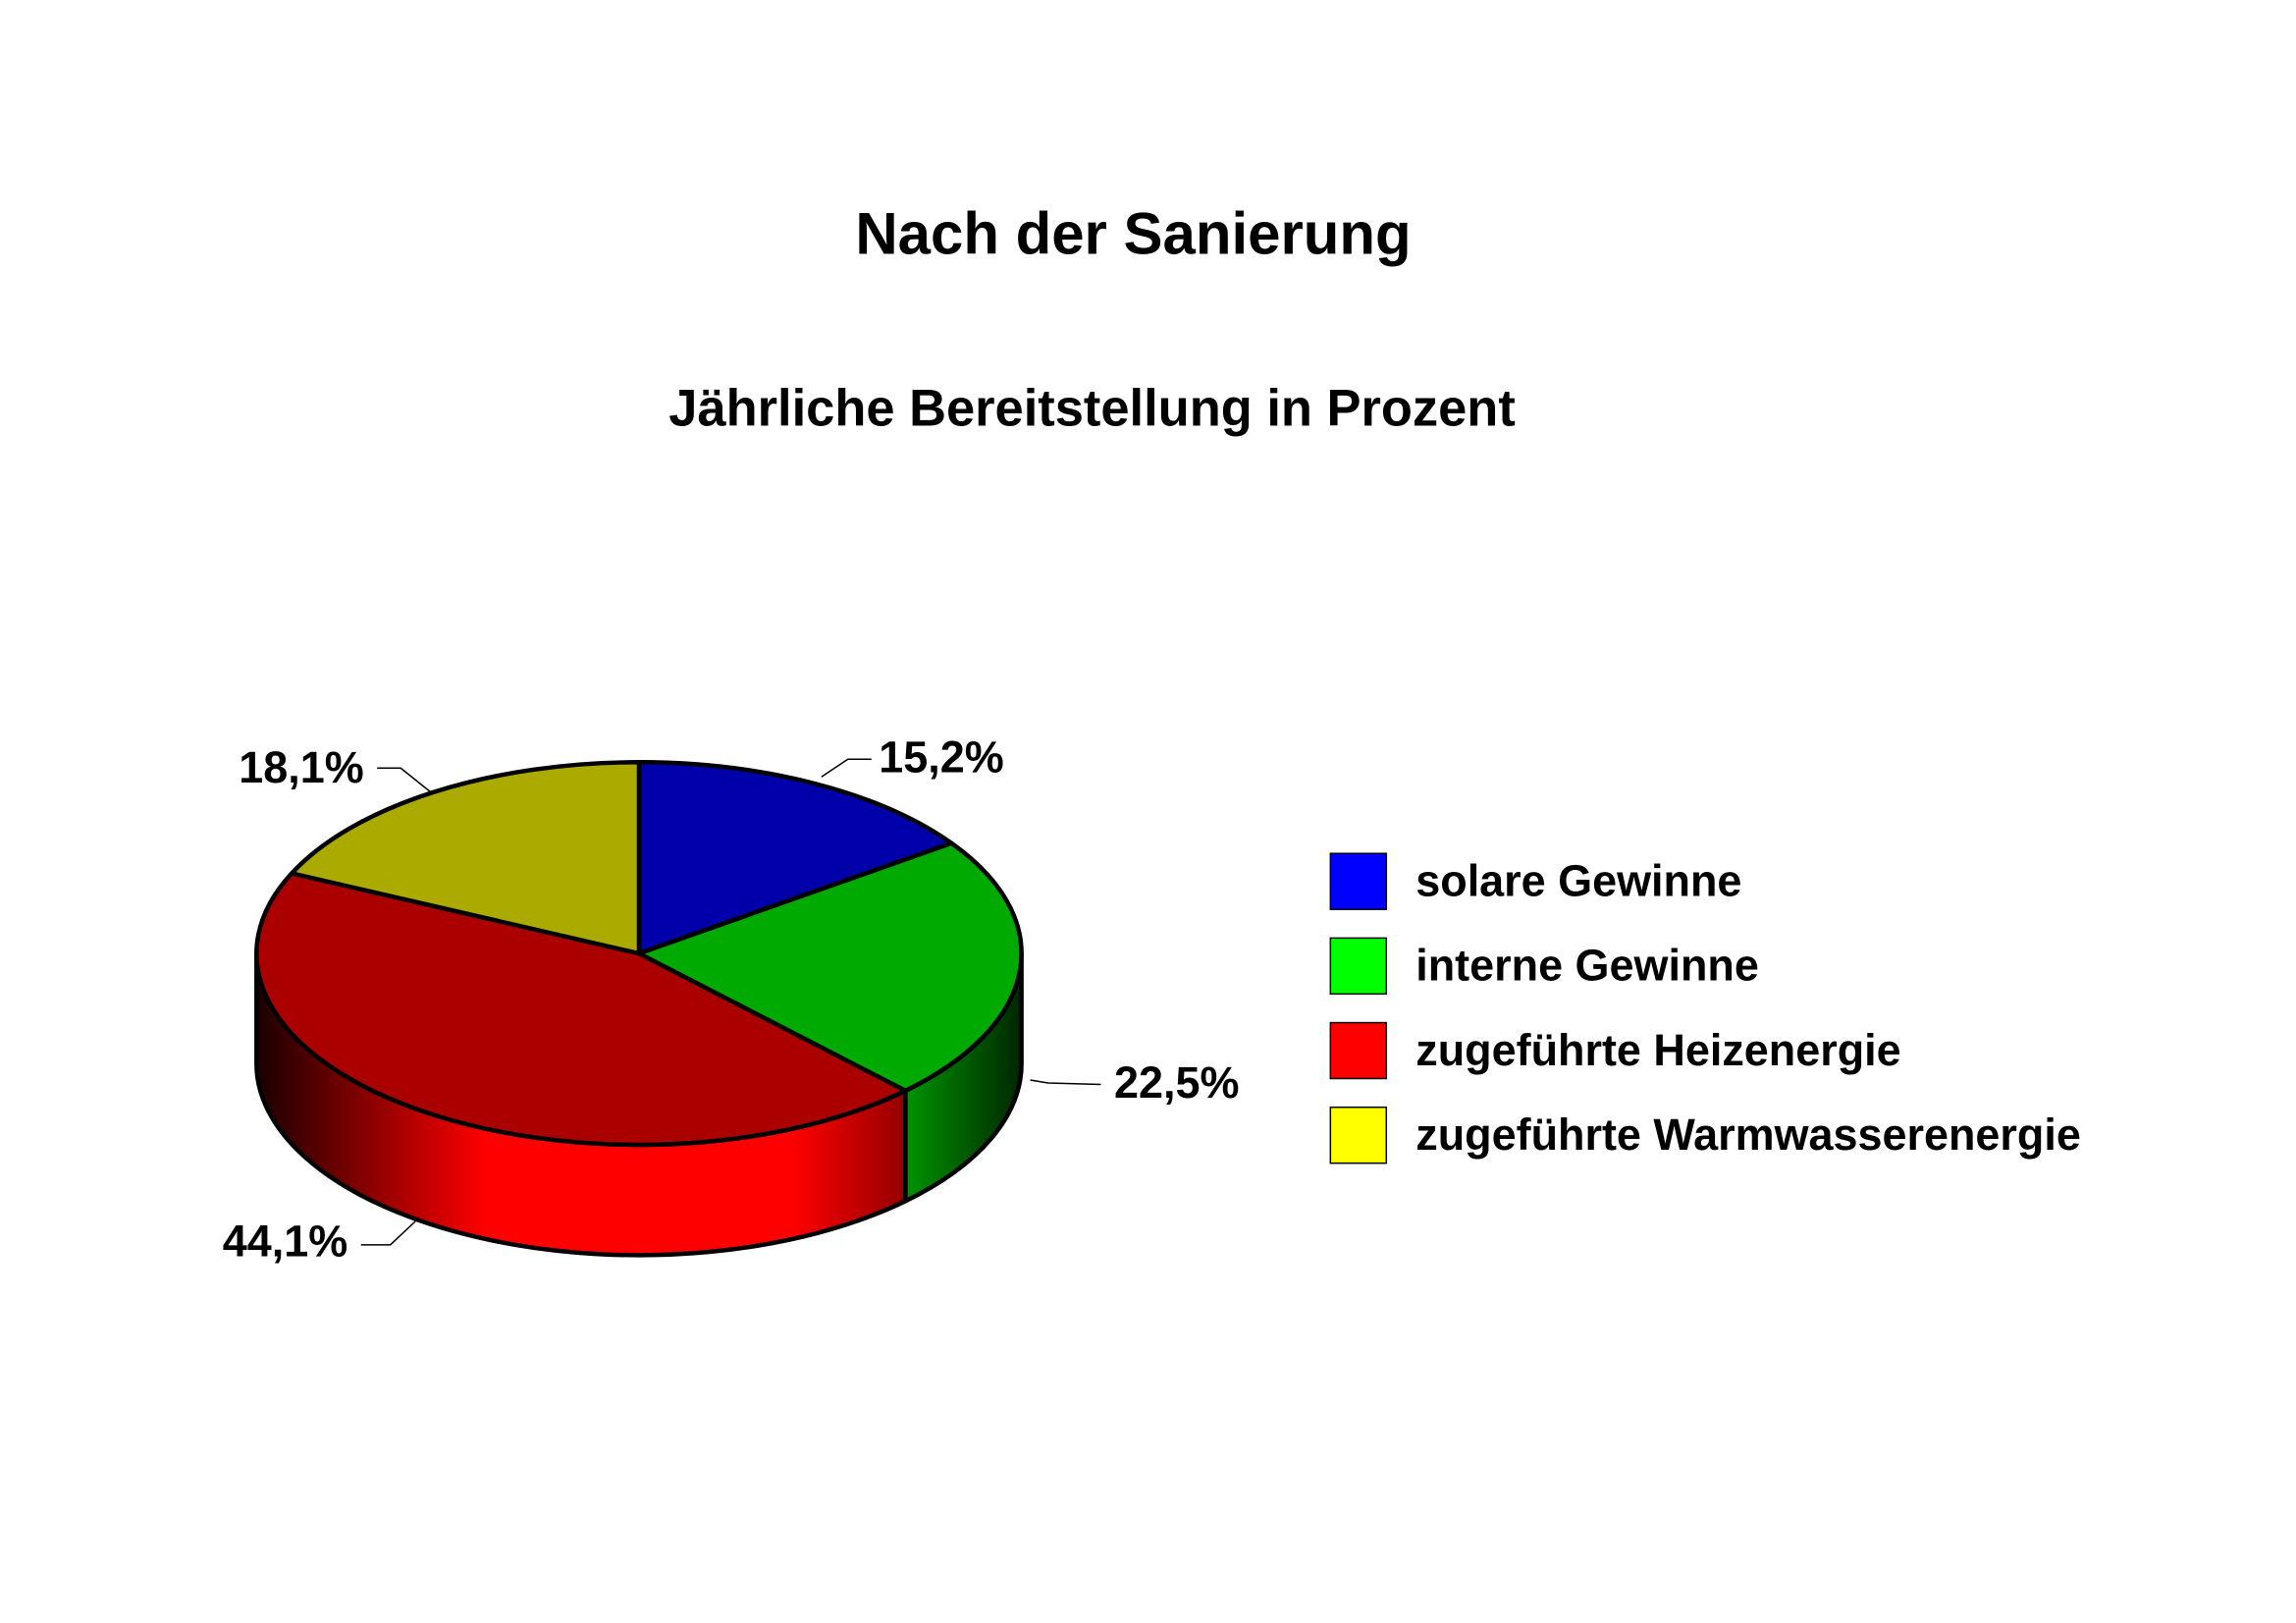  What do you see at coordinates (1176, 1082) in the screenshot?
I see `data-label: 22,5%` at bounding box center [1176, 1082].